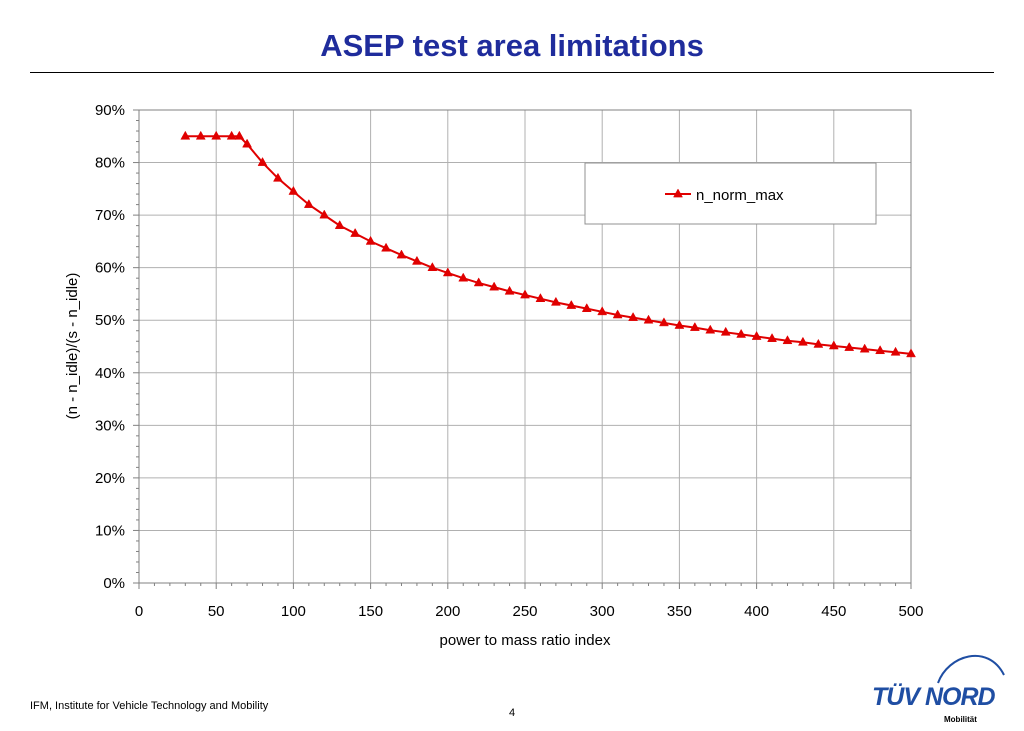 The width and height of the screenshot is (1024, 731). Describe the element at coordinates (679, 611) in the screenshot. I see `x-tick-label: 350` at that location.